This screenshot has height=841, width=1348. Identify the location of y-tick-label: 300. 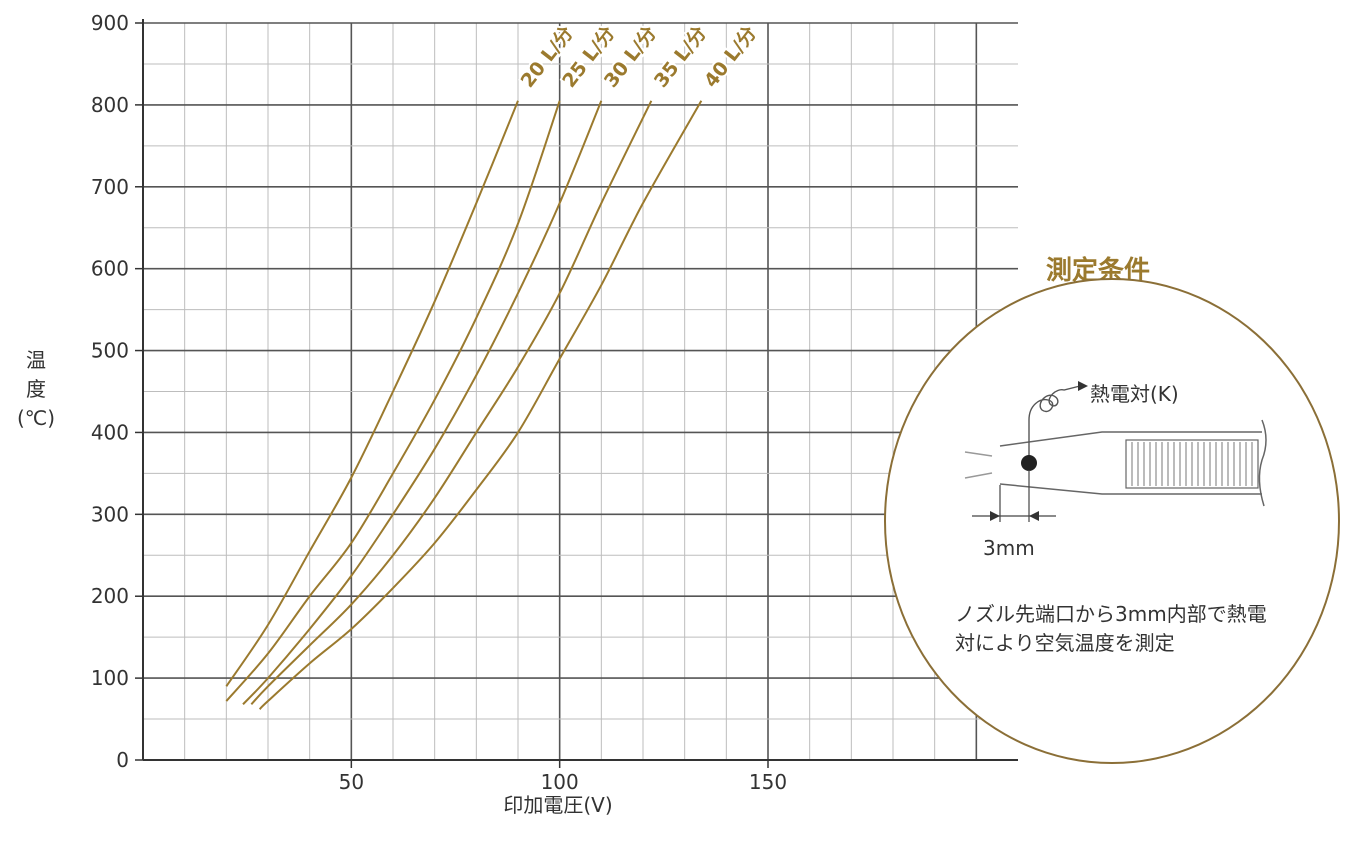
(110, 514).